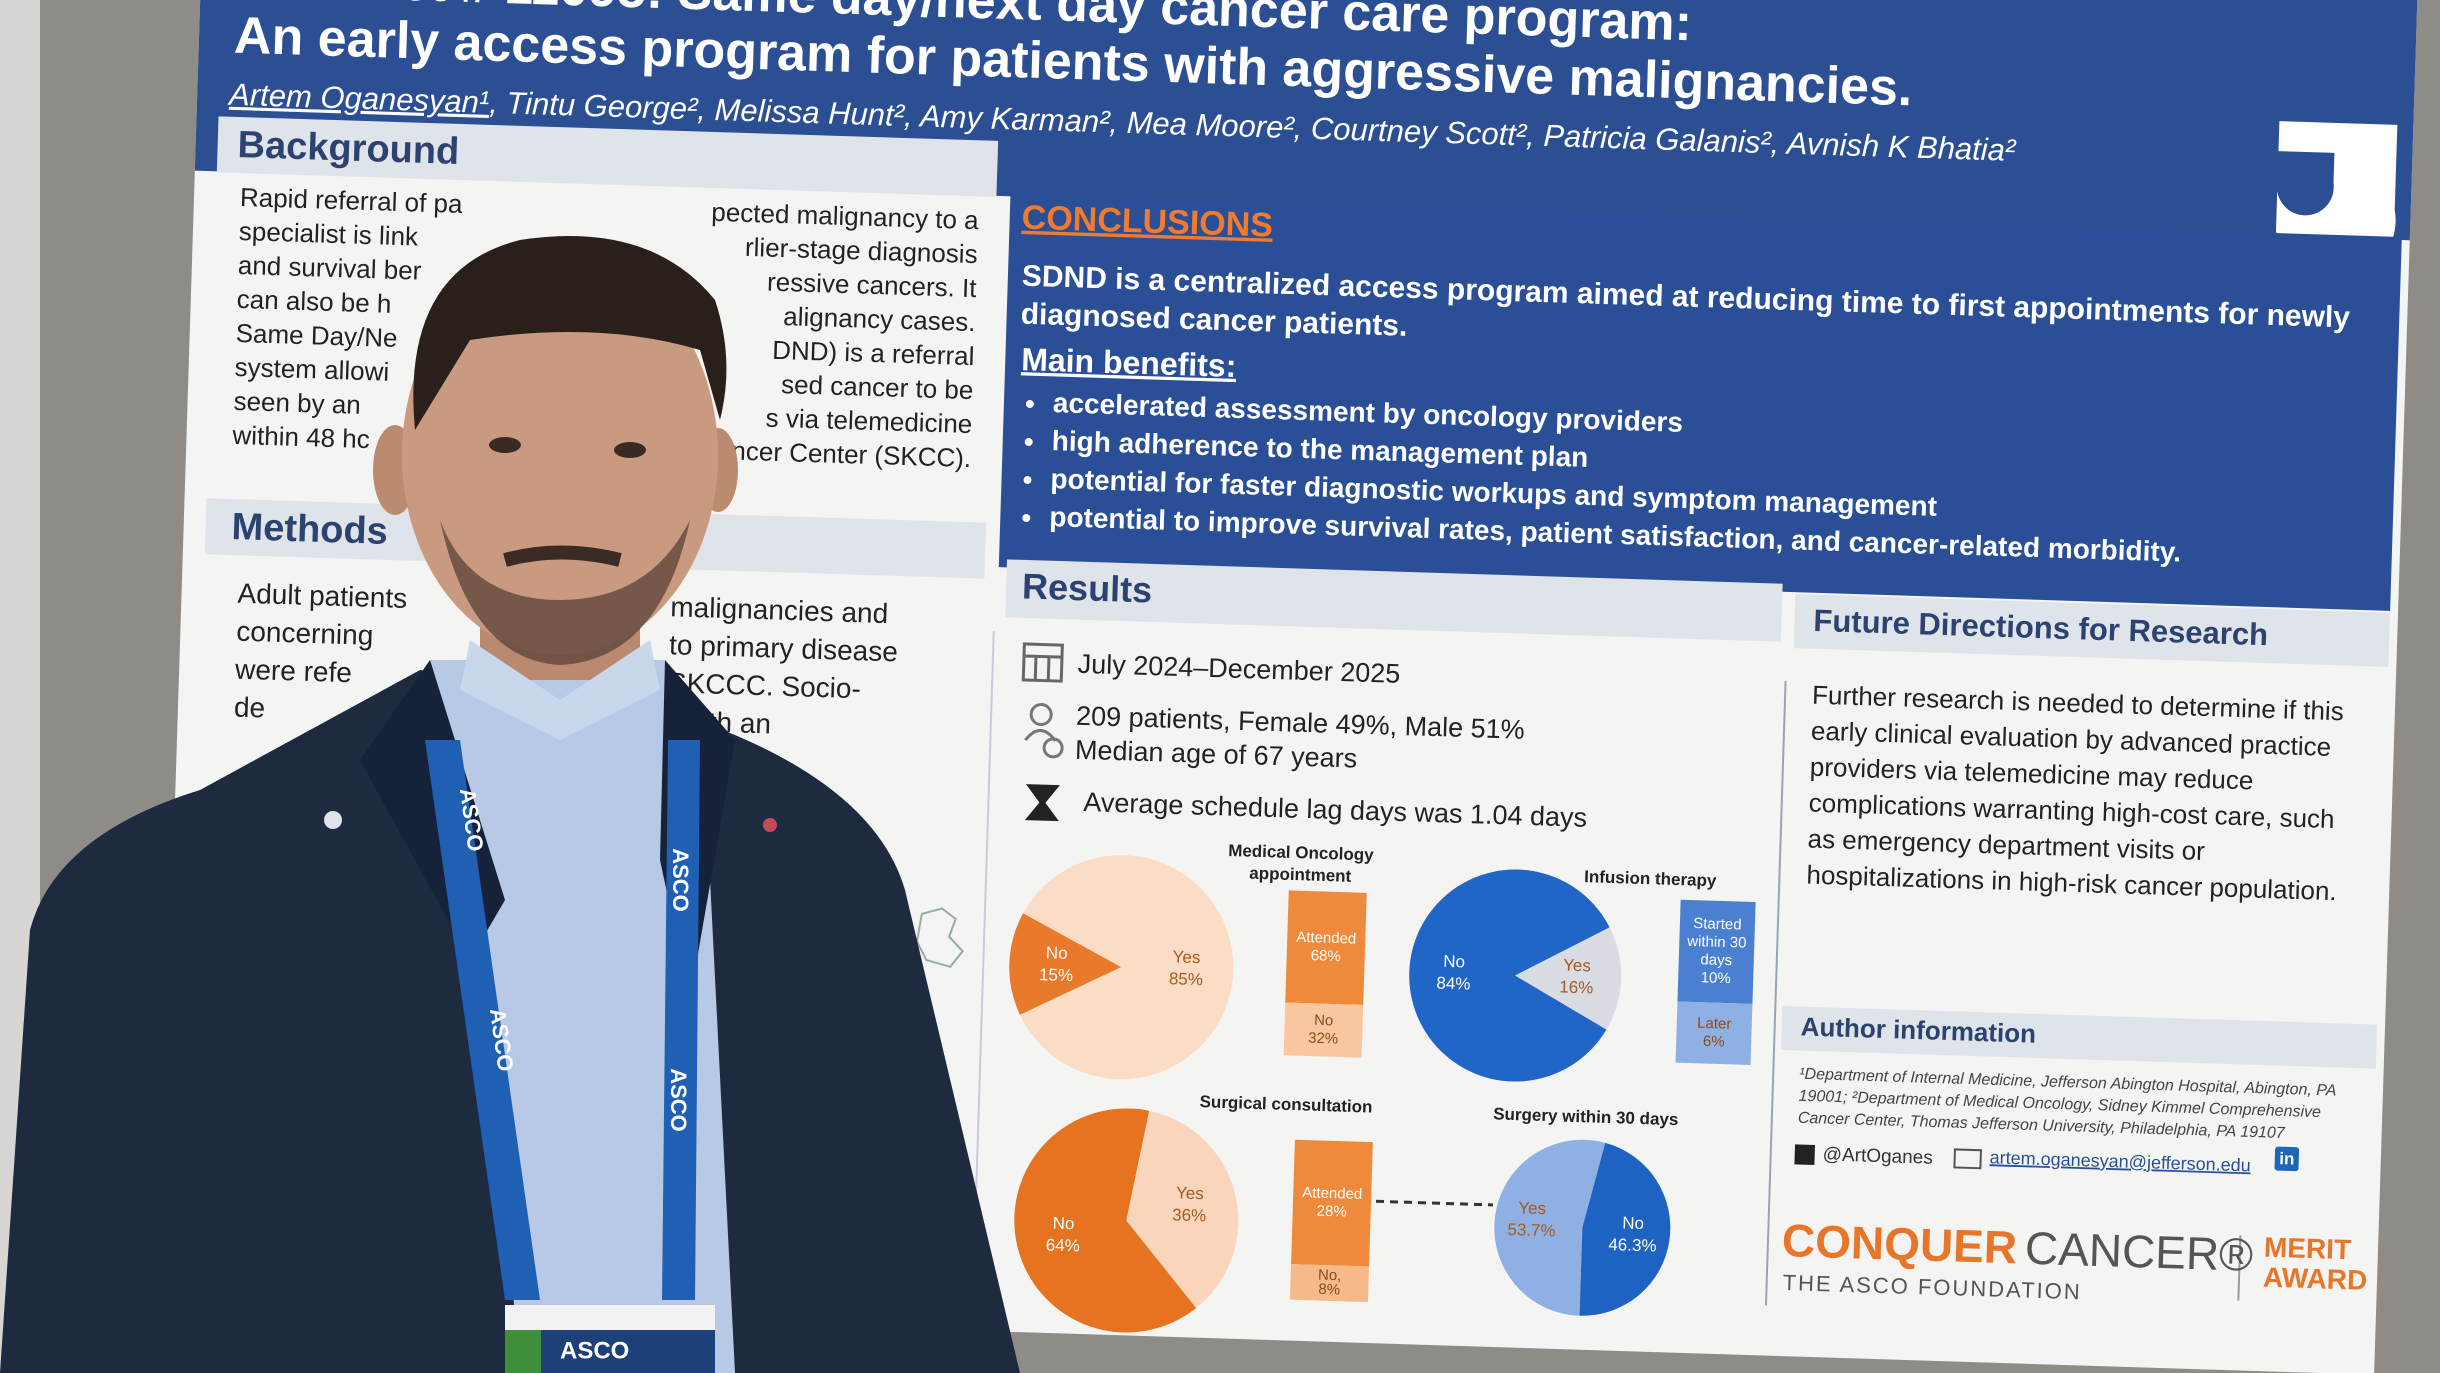 This screenshot has height=1373, width=2440. I want to click on hair, so click(570, 333).